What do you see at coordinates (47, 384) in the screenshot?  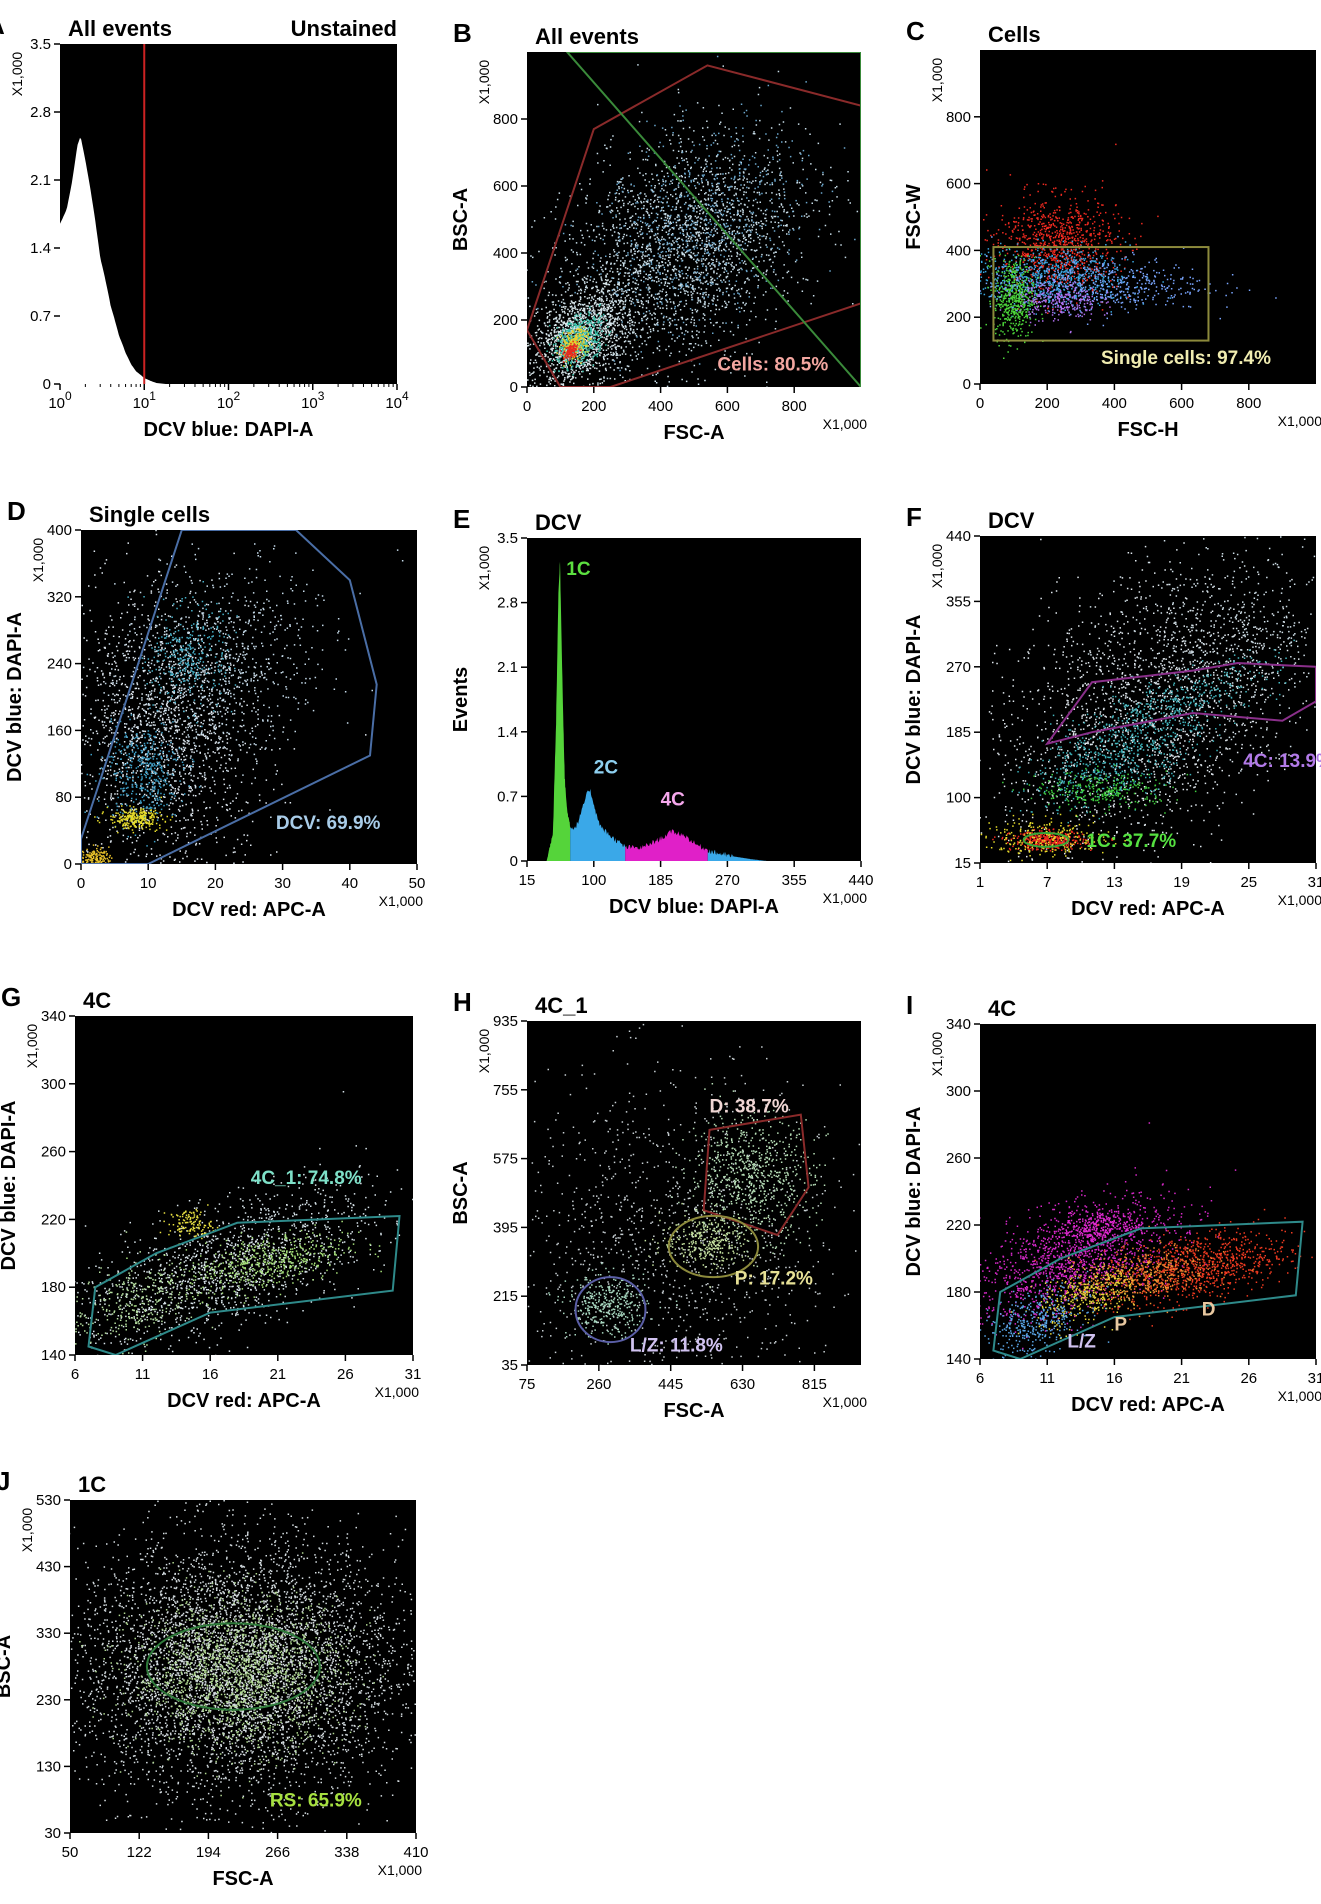 I see `y-tick-label: 0` at bounding box center [47, 384].